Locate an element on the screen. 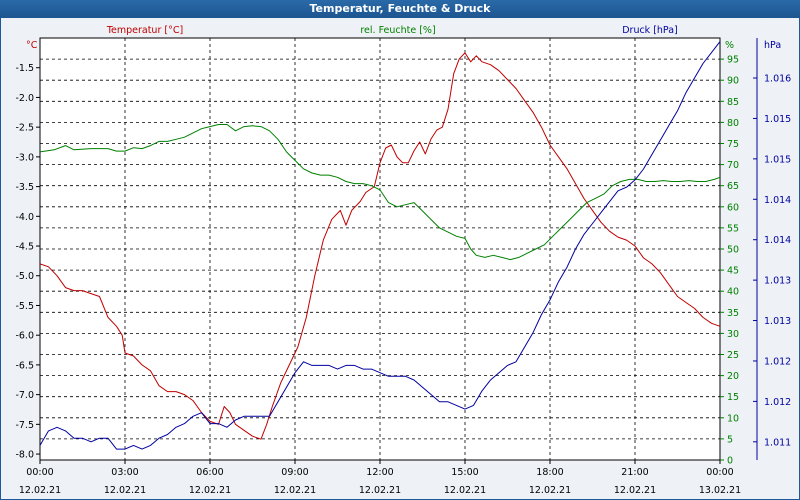 Image resolution: width=800 pixels, height=500 pixels. humidity-tick-label: 35 is located at coordinates (733, 313).